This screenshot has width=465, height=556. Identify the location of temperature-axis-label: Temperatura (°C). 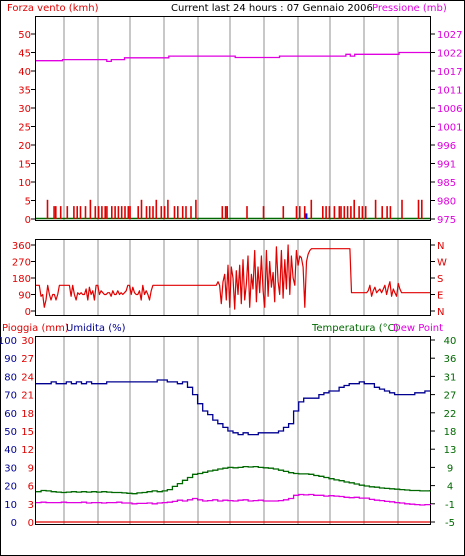
(355, 328).